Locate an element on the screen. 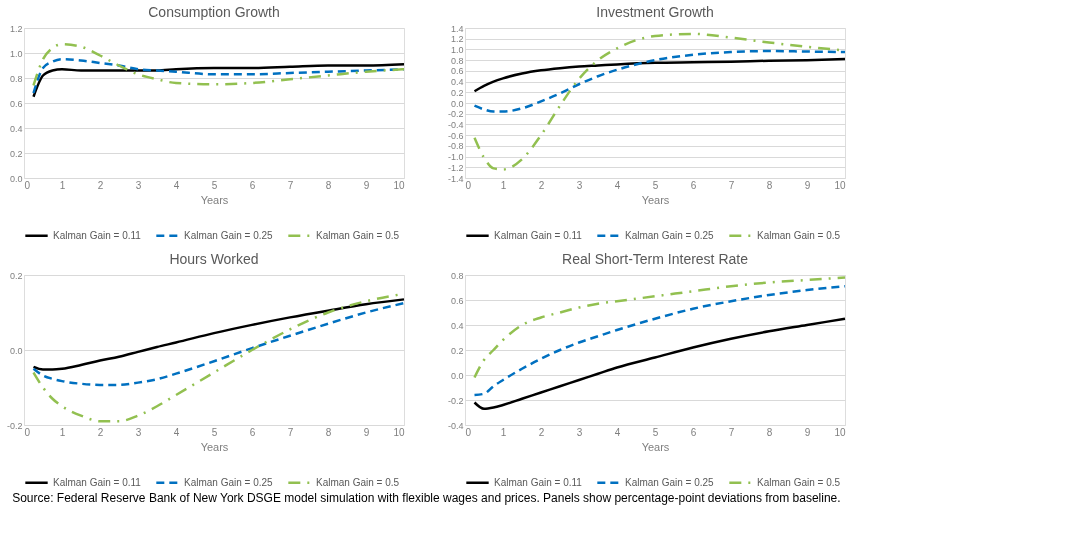 Image resolution: width=1080 pixels, height=555 pixels. y-tick-label: 1.4 is located at coordinates (457, 28).